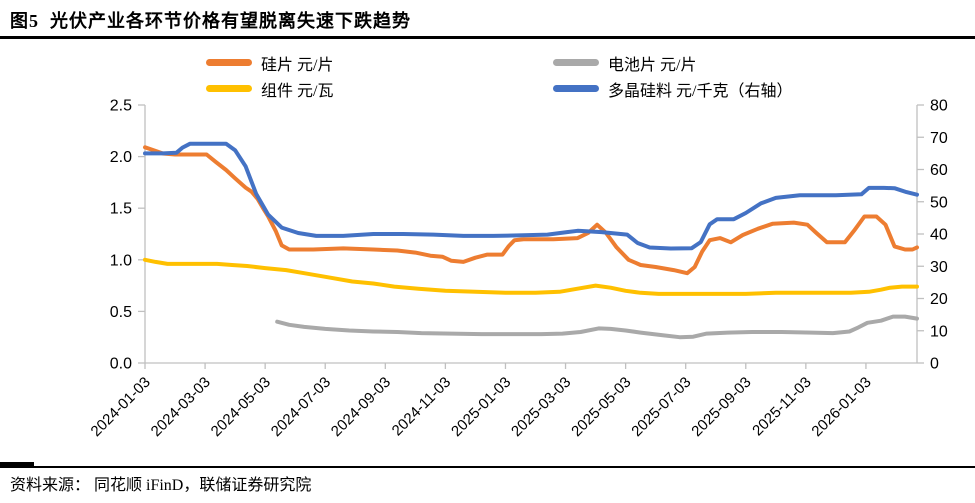  I want to click on y-right-tick-label: 50, so click(939, 202).